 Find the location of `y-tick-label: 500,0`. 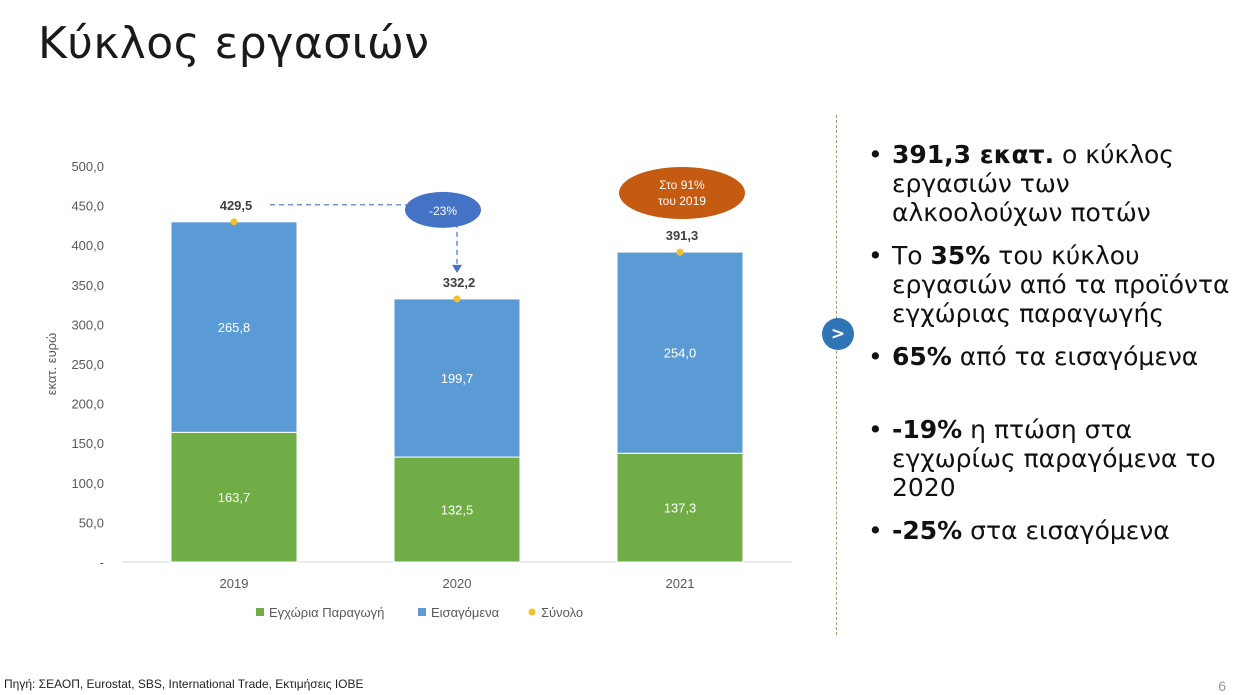

y-tick-label: 500,0 is located at coordinates (87, 166).